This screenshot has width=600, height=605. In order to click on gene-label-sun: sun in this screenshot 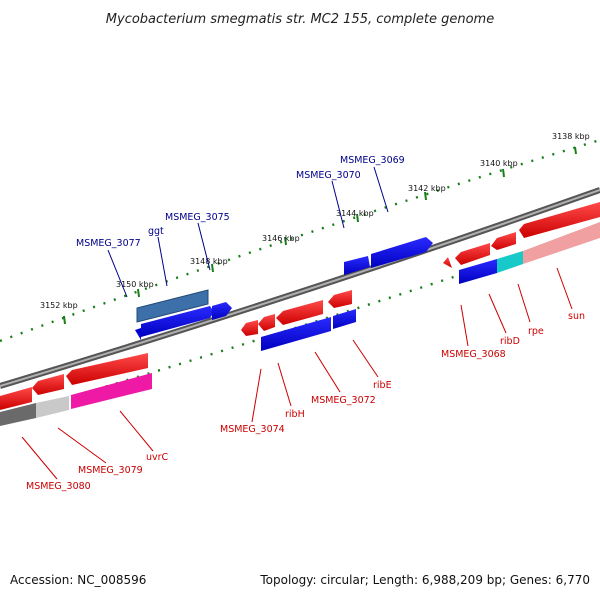, I will do `click(576, 316)`.